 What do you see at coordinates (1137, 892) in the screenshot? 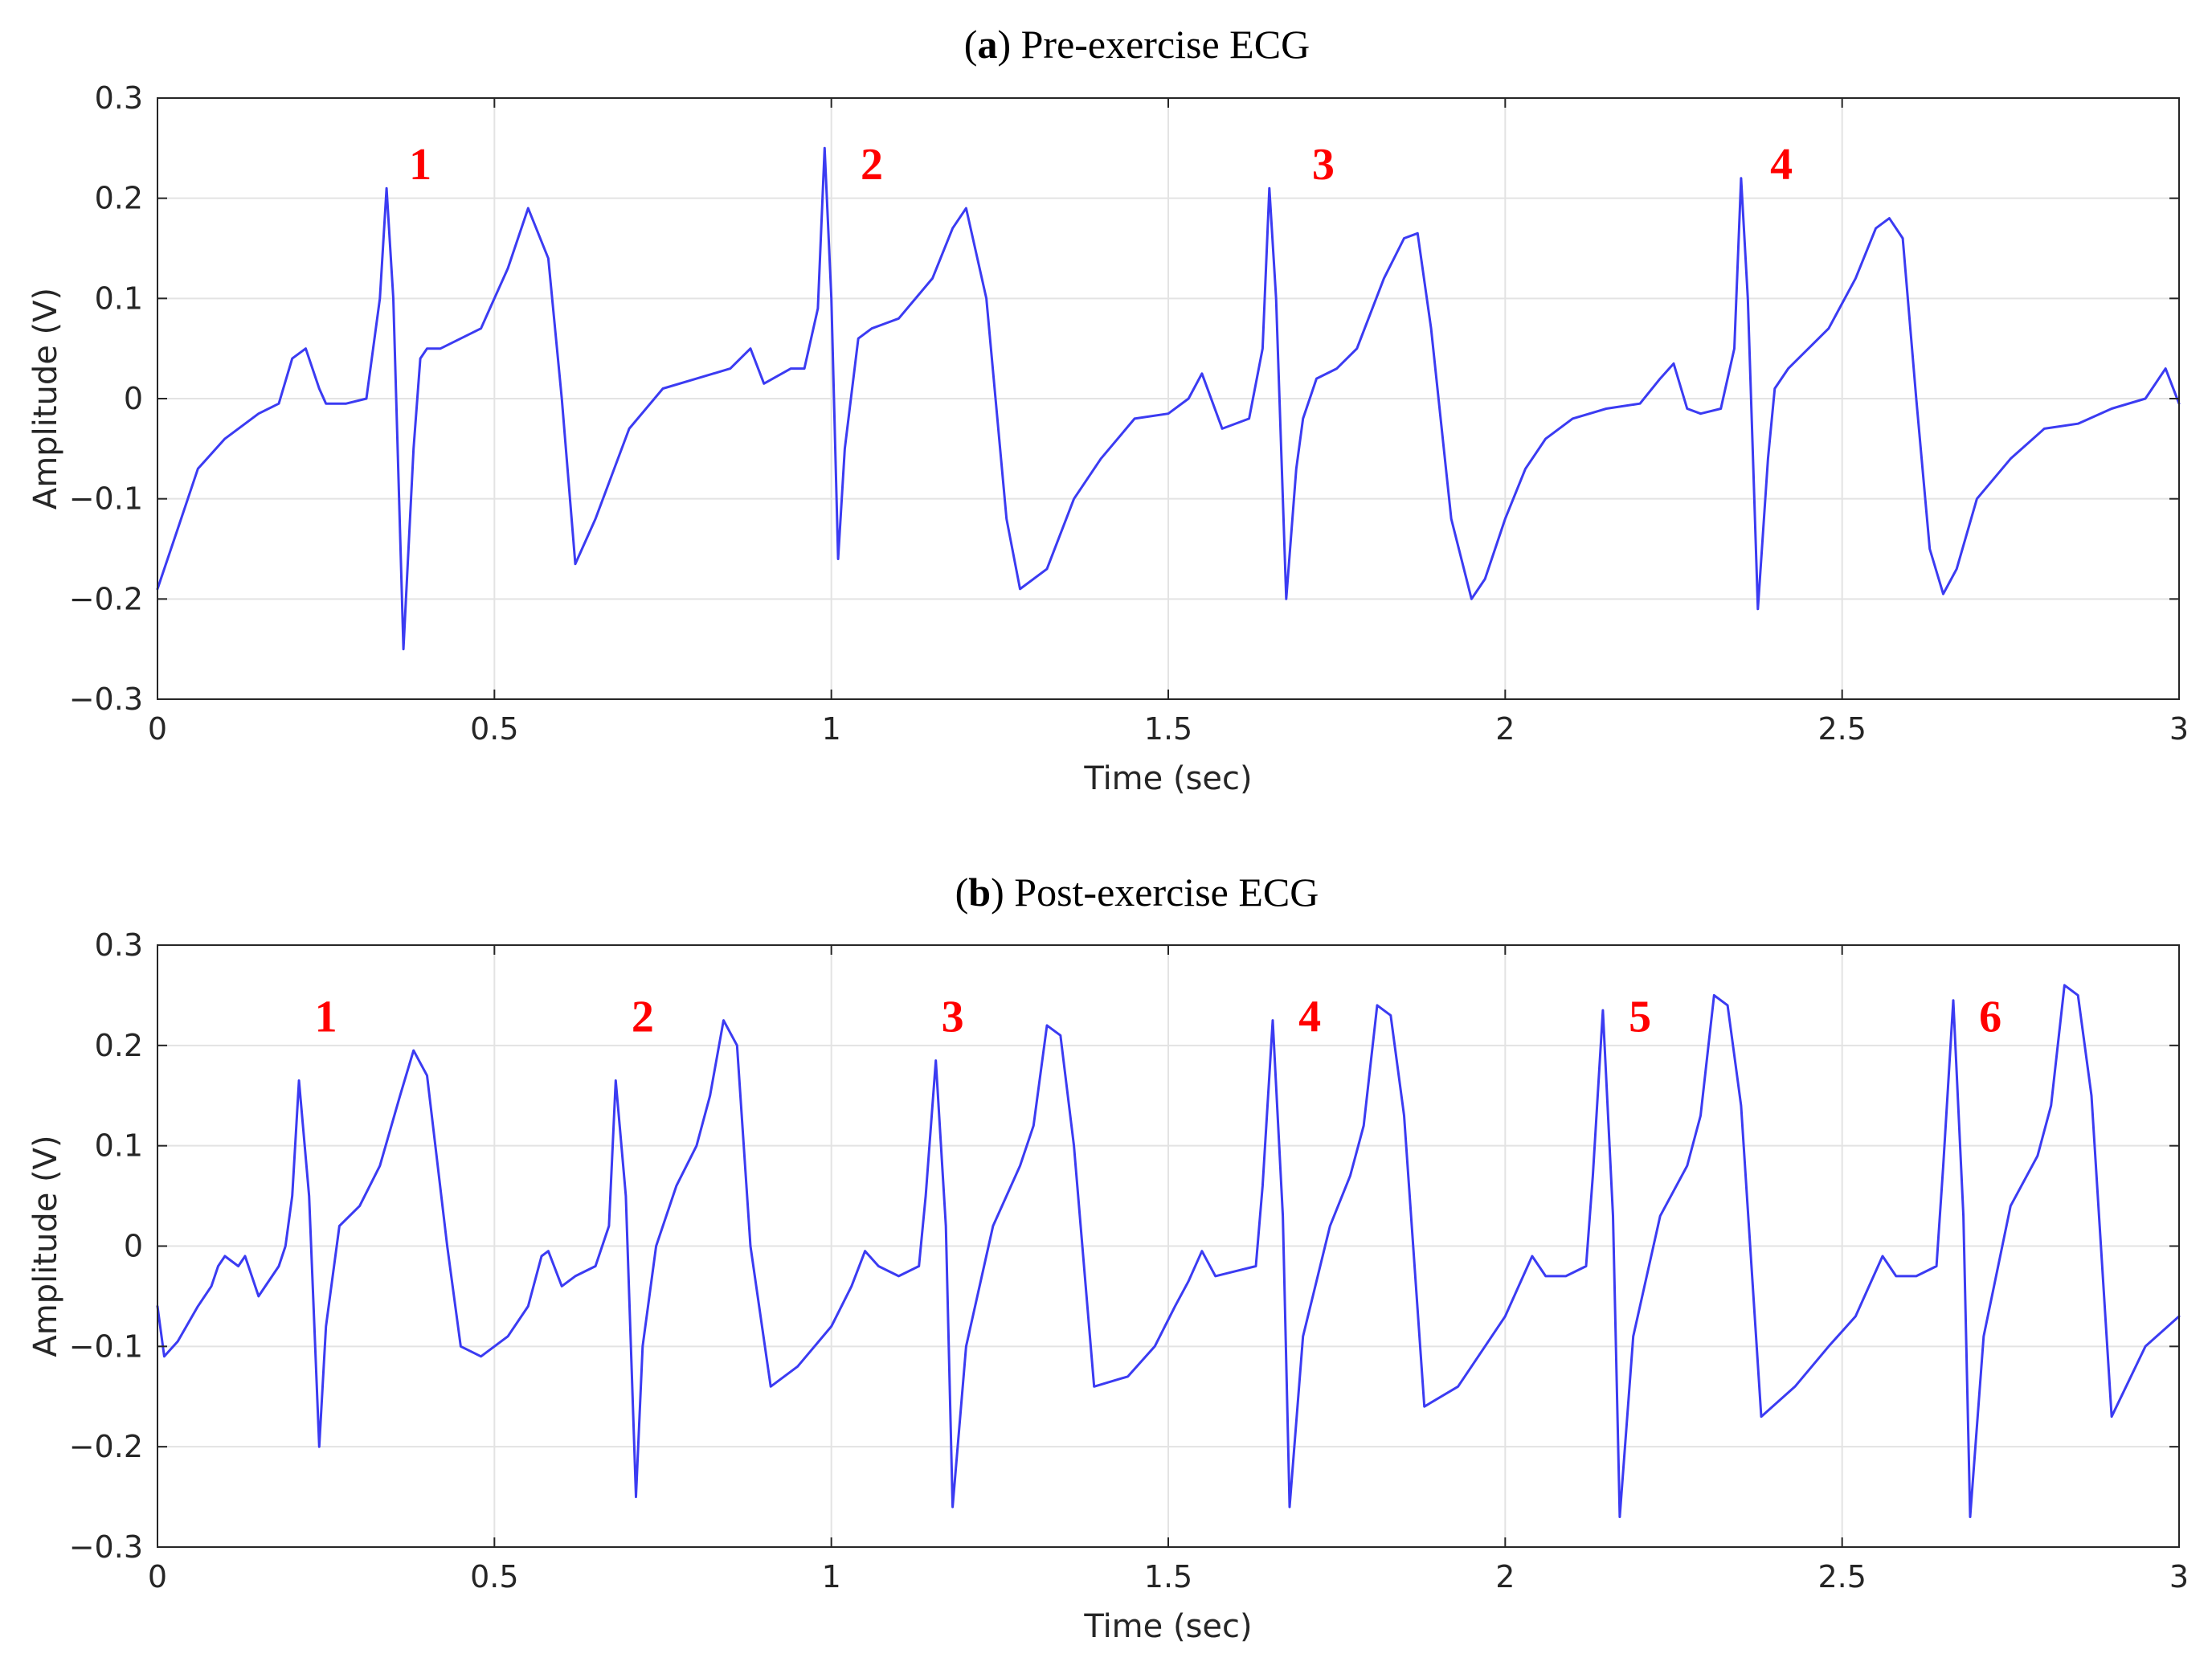
I see `panel-title: (b) Post-exercise ECG` at bounding box center [1137, 892].